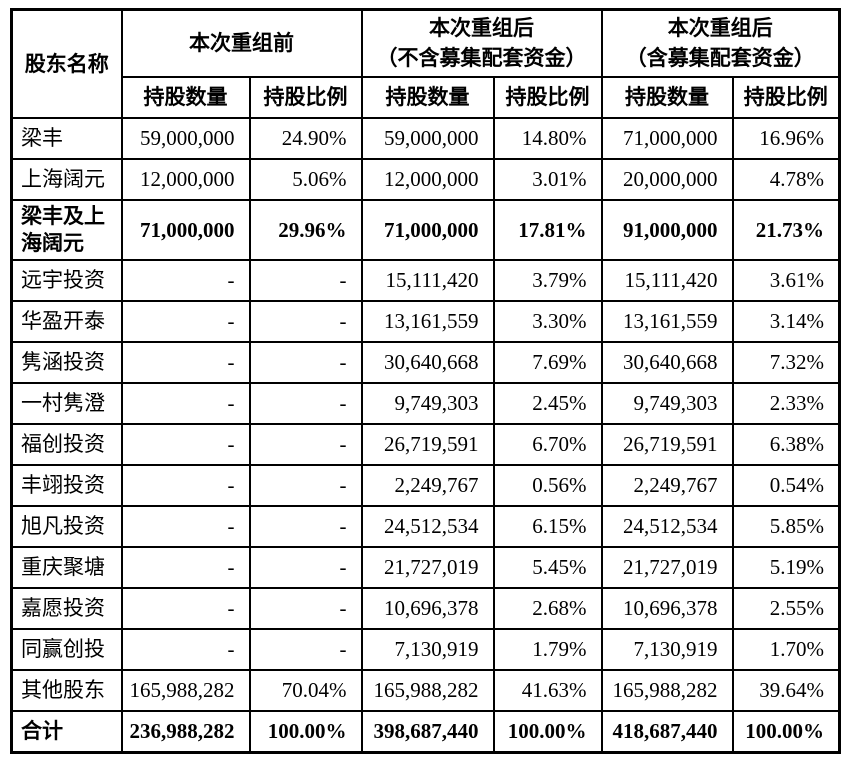 The image size is (846, 761). Describe the element at coordinates (66, 404) in the screenshot. I see `shareholder-name-cell: 一村隽澄` at that location.